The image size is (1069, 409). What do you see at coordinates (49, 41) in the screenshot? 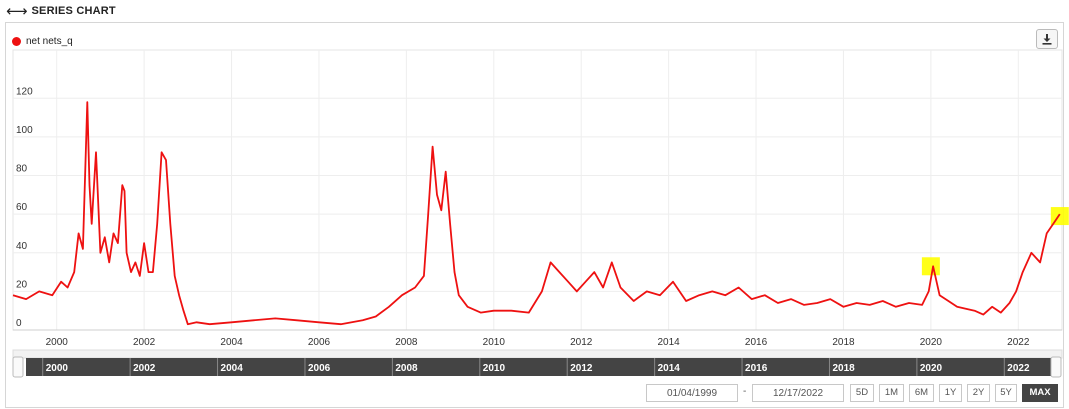
I see `legend-label: net nets_q` at bounding box center [49, 41].